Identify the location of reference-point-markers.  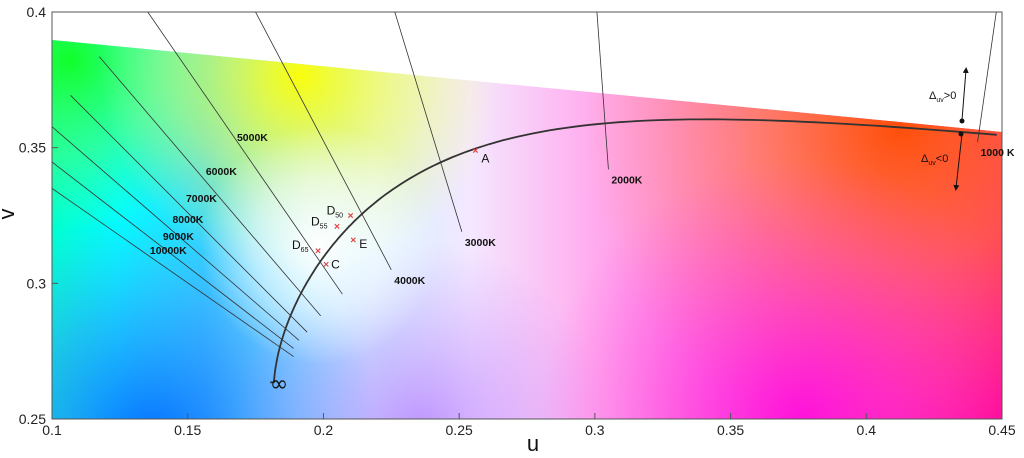
(397, 207).